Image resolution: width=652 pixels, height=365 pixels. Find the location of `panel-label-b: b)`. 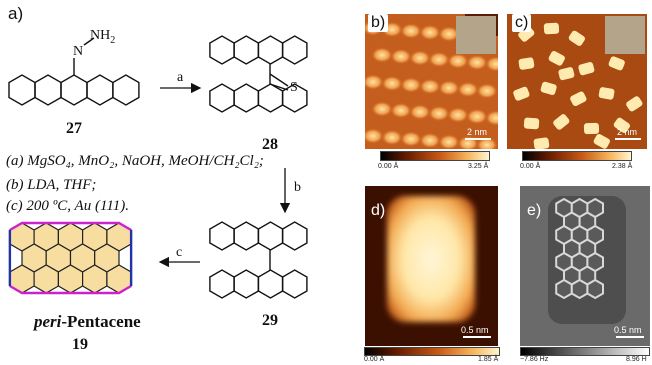

panel-label-b: b) is located at coordinates (378, 23).